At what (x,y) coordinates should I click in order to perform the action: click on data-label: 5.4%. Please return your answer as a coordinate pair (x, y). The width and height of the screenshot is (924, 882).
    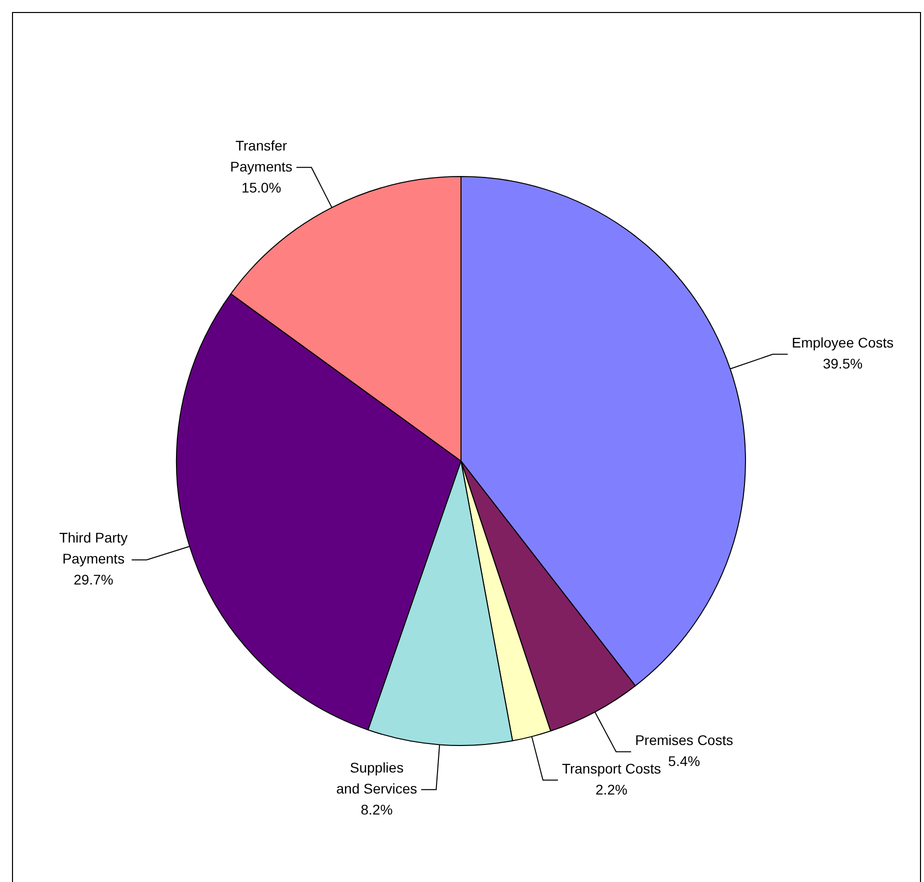
    Looking at the image, I should click on (684, 761).